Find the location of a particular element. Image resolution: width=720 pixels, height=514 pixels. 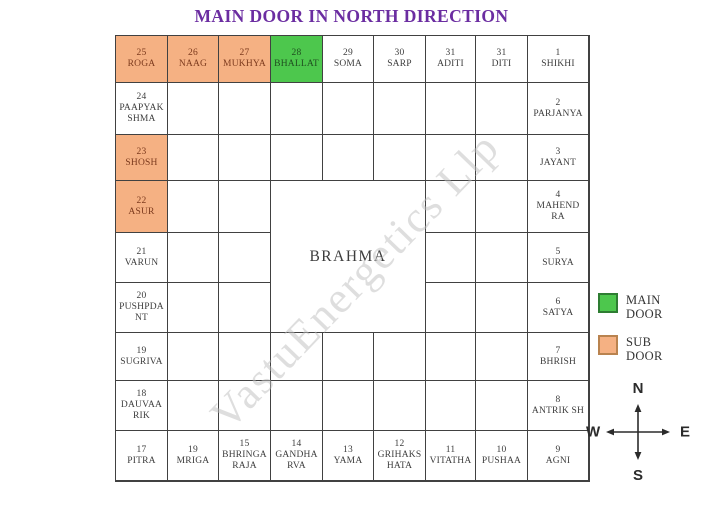

cell-number: 24 is located at coordinates (141, 97).